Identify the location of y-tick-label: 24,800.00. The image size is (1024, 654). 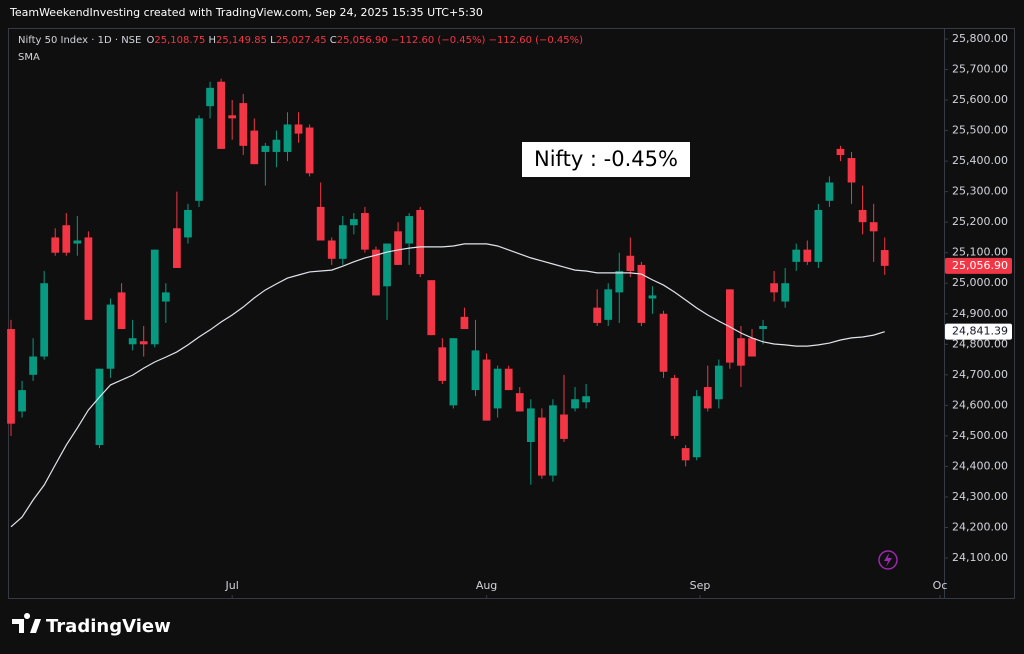
(980, 343).